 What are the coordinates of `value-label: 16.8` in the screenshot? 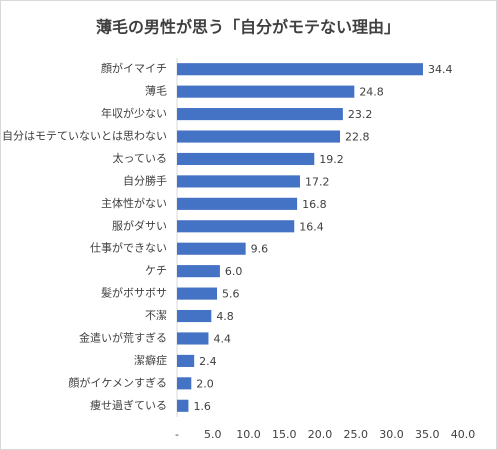 It's located at (314, 204).